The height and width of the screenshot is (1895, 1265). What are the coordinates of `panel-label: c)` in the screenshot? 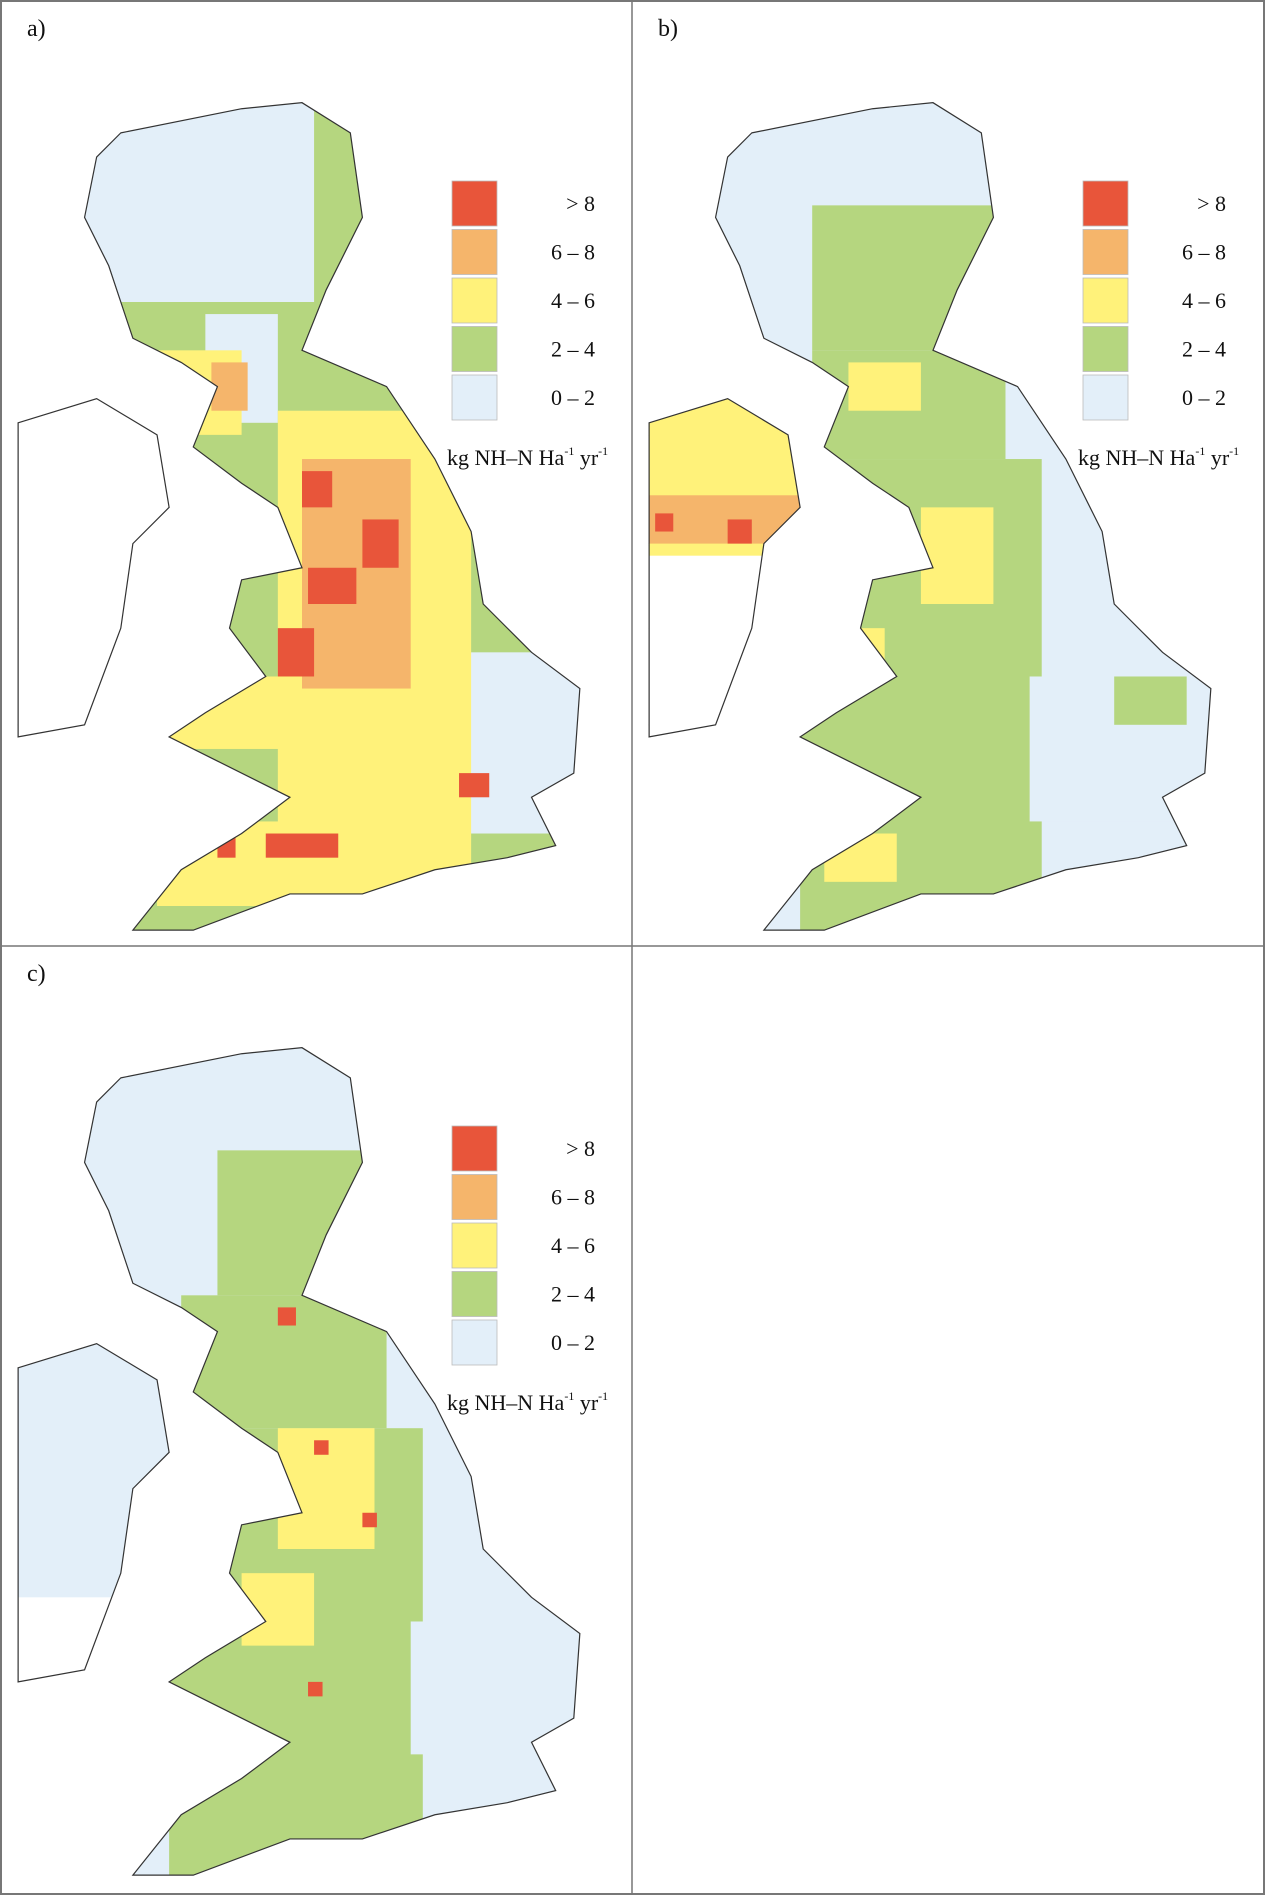 It's located at (36, 974).